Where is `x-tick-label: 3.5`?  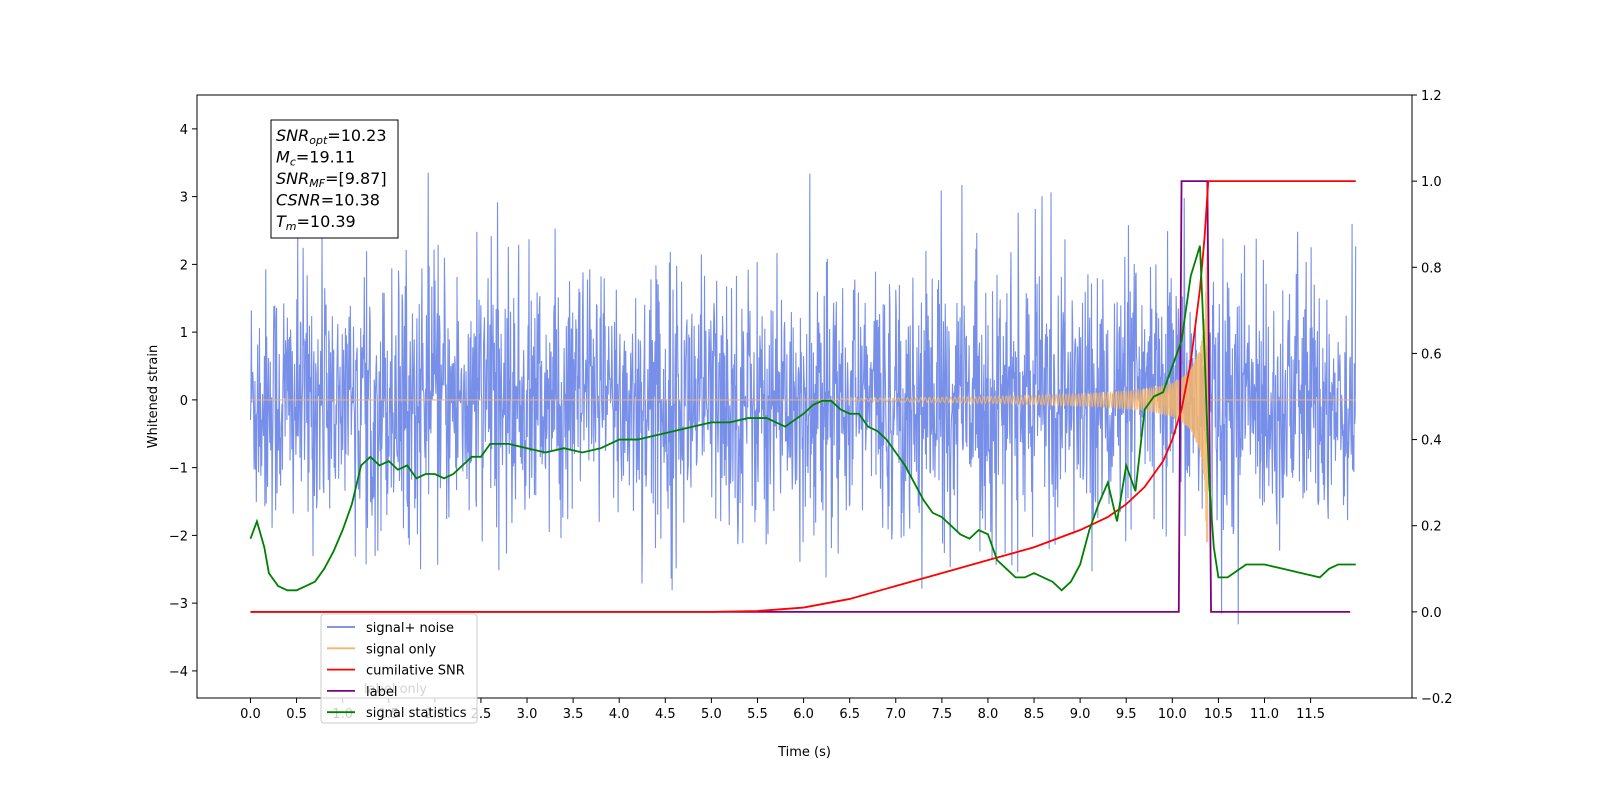
x-tick-label: 3.5 is located at coordinates (573, 714).